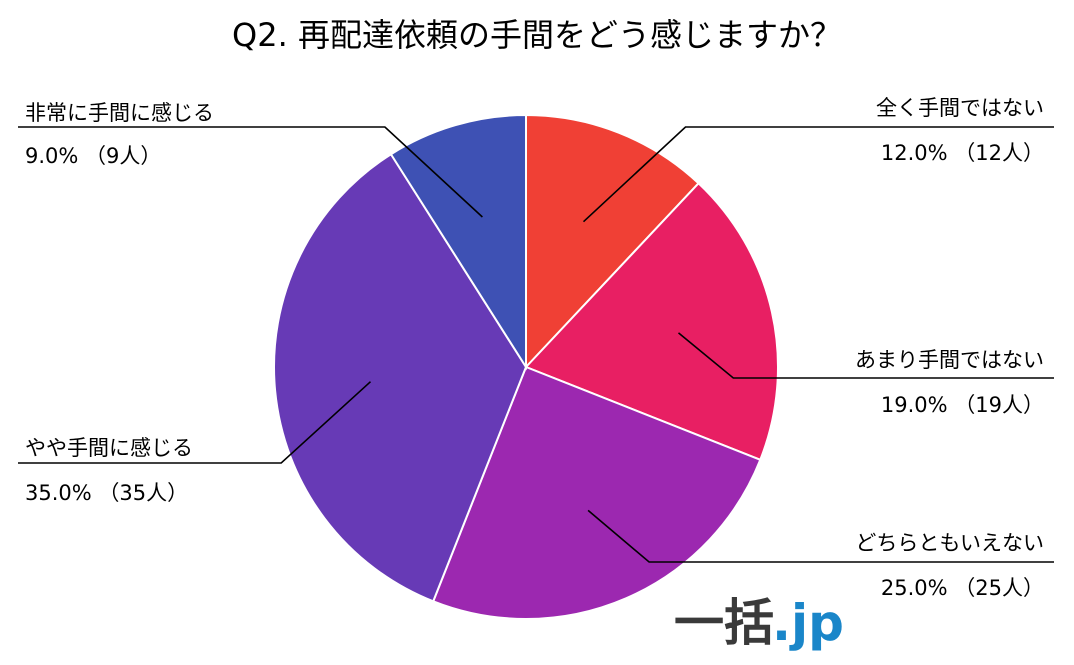 The height and width of the screenshot is (665, 1074). I want to click on slice-value-label: 9.0% （9人）, so click(93, 156).